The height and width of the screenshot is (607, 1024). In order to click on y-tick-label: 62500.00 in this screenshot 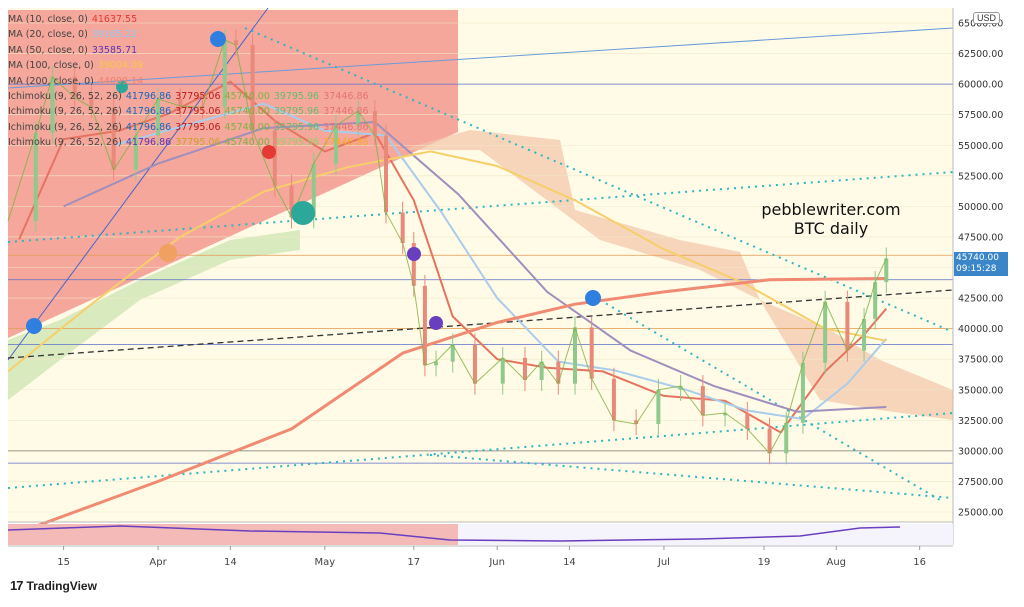, I will do `click(980, 54)`.